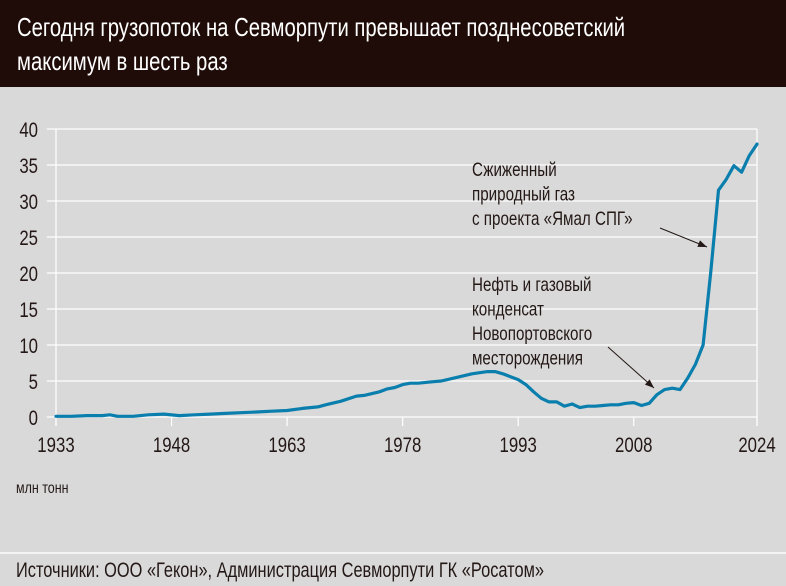 Image resolution: width=786 pixels, height=586 pixels. I want to click on y-tick-label: 35, so click(28, 166).